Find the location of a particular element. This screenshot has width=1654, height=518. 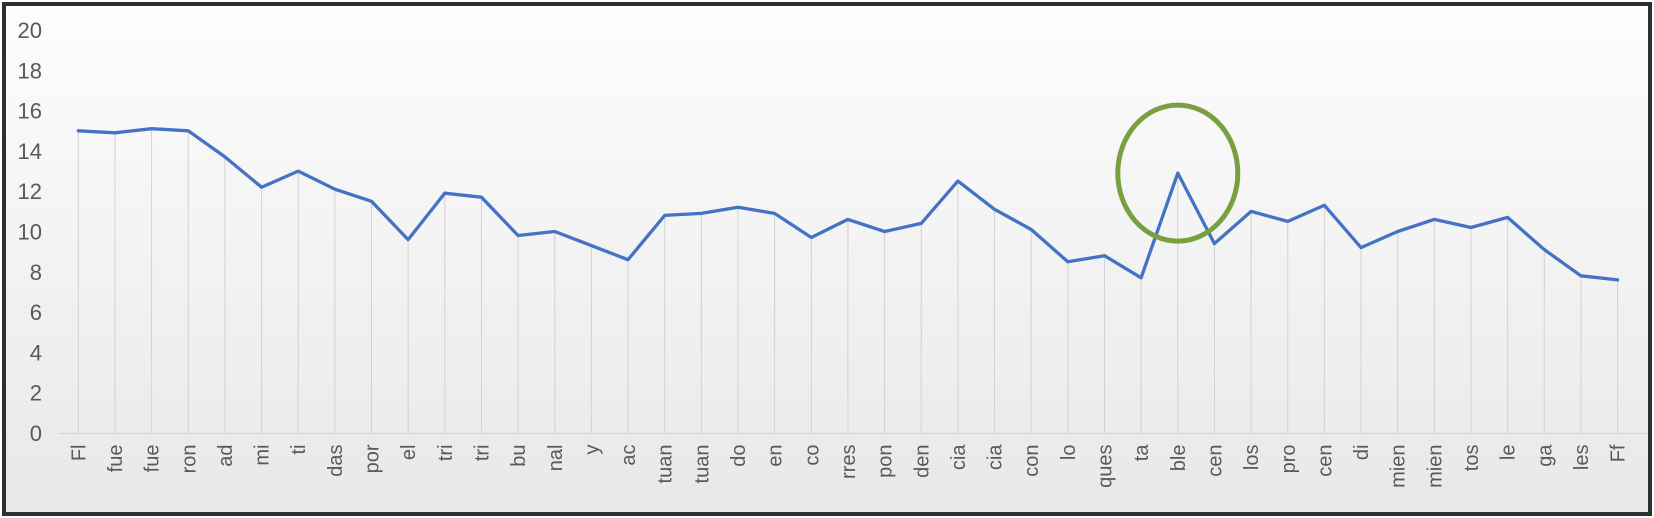

x-category-label: mi is located at coordinates (263, 455).